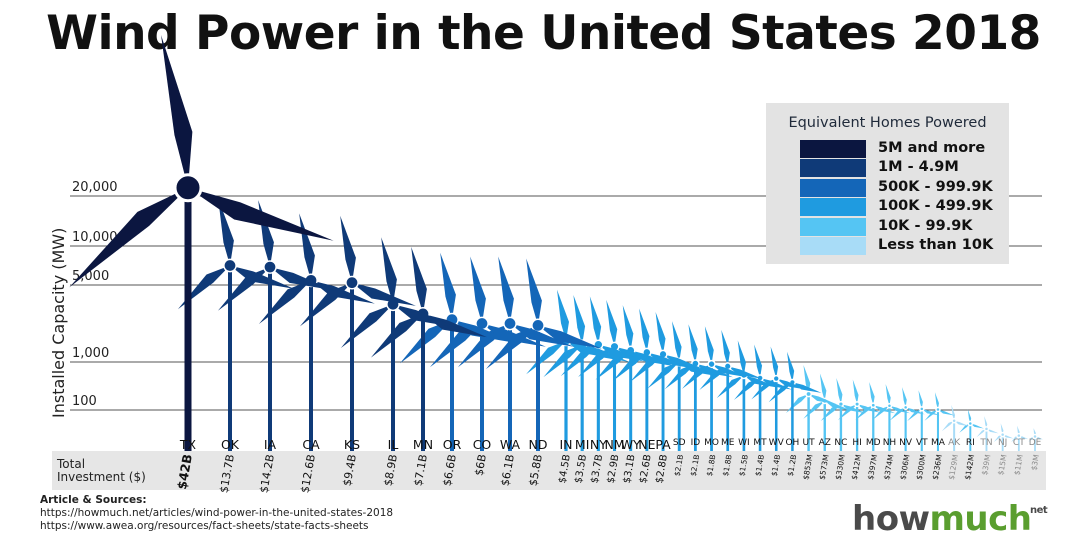  What do you see at coordinates (1002, 443) in the screenshot?
I see `category-label: NJ` at bounding box center [1002, 443].